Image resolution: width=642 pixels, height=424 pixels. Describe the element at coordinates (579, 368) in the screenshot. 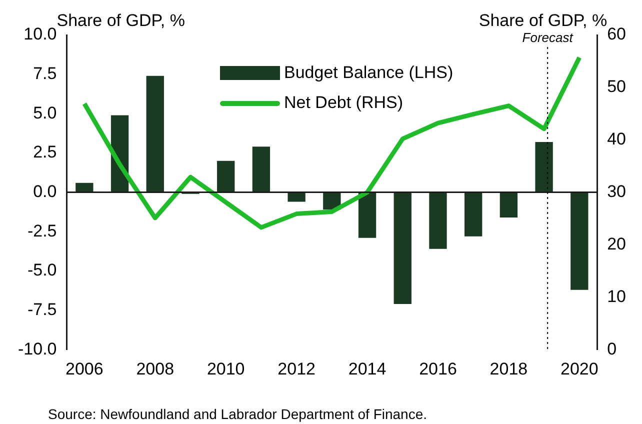

I see `x-tick-label: 2020` at that location.